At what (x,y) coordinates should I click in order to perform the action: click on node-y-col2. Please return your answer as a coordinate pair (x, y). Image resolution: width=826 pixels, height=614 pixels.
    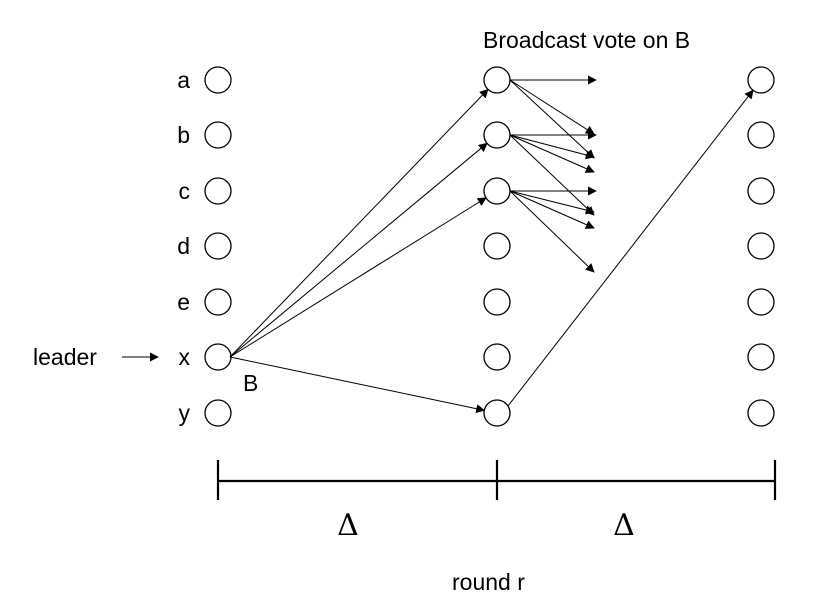
    Looking at the image, I should click on (497, 413).